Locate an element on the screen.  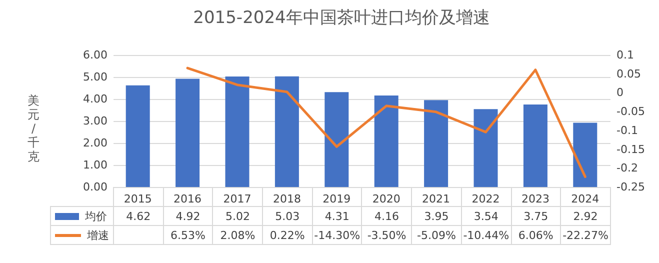
y2-tick-label: -0.1 is located at coordinates (627, 130).